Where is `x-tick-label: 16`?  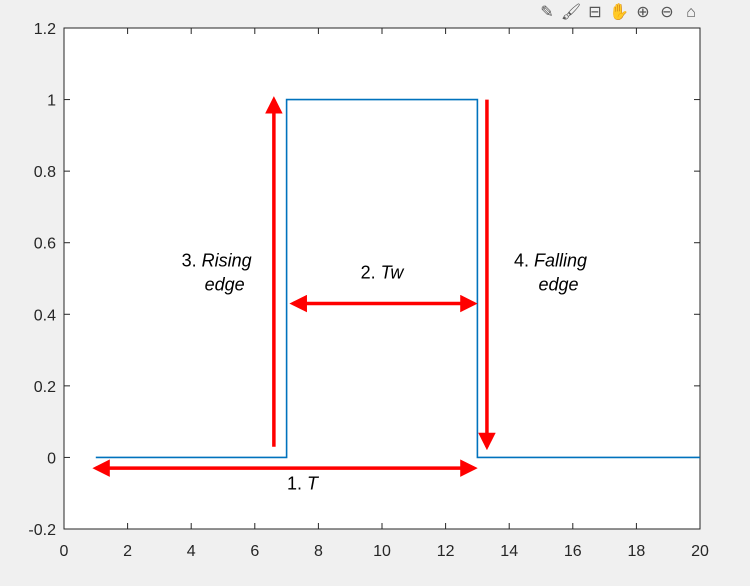
x-tick-label: 16 is located at coordinates (573, 551).